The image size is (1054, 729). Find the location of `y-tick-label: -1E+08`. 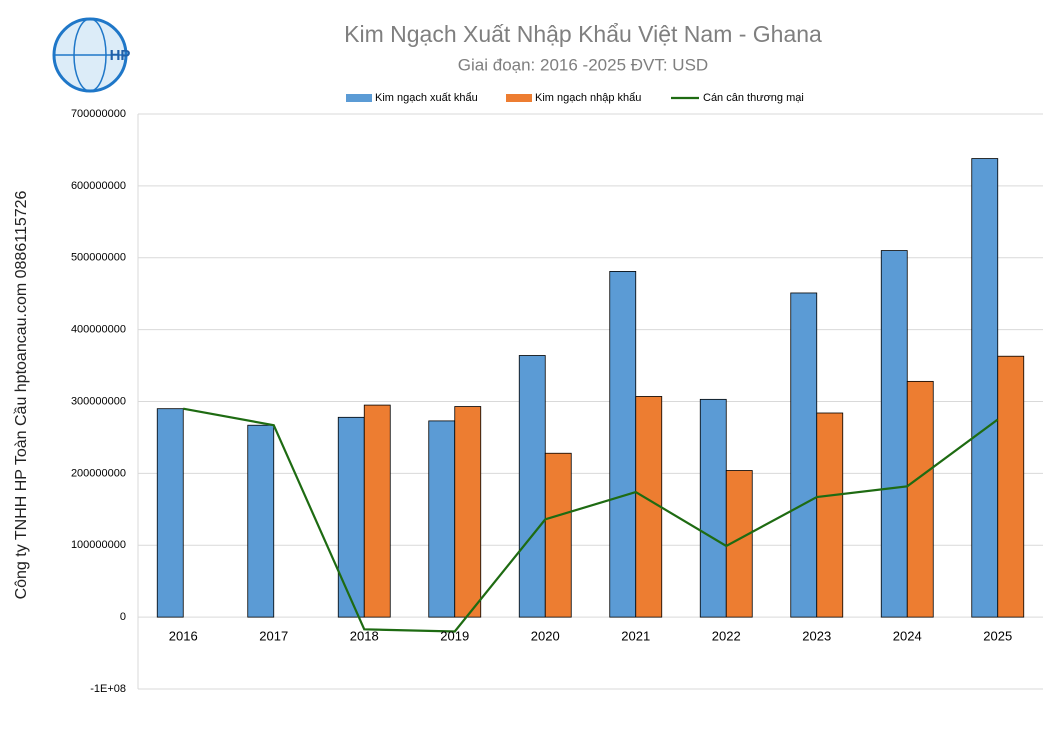

y-tick-label: -1E+08 is located at coordinates (108, 689).